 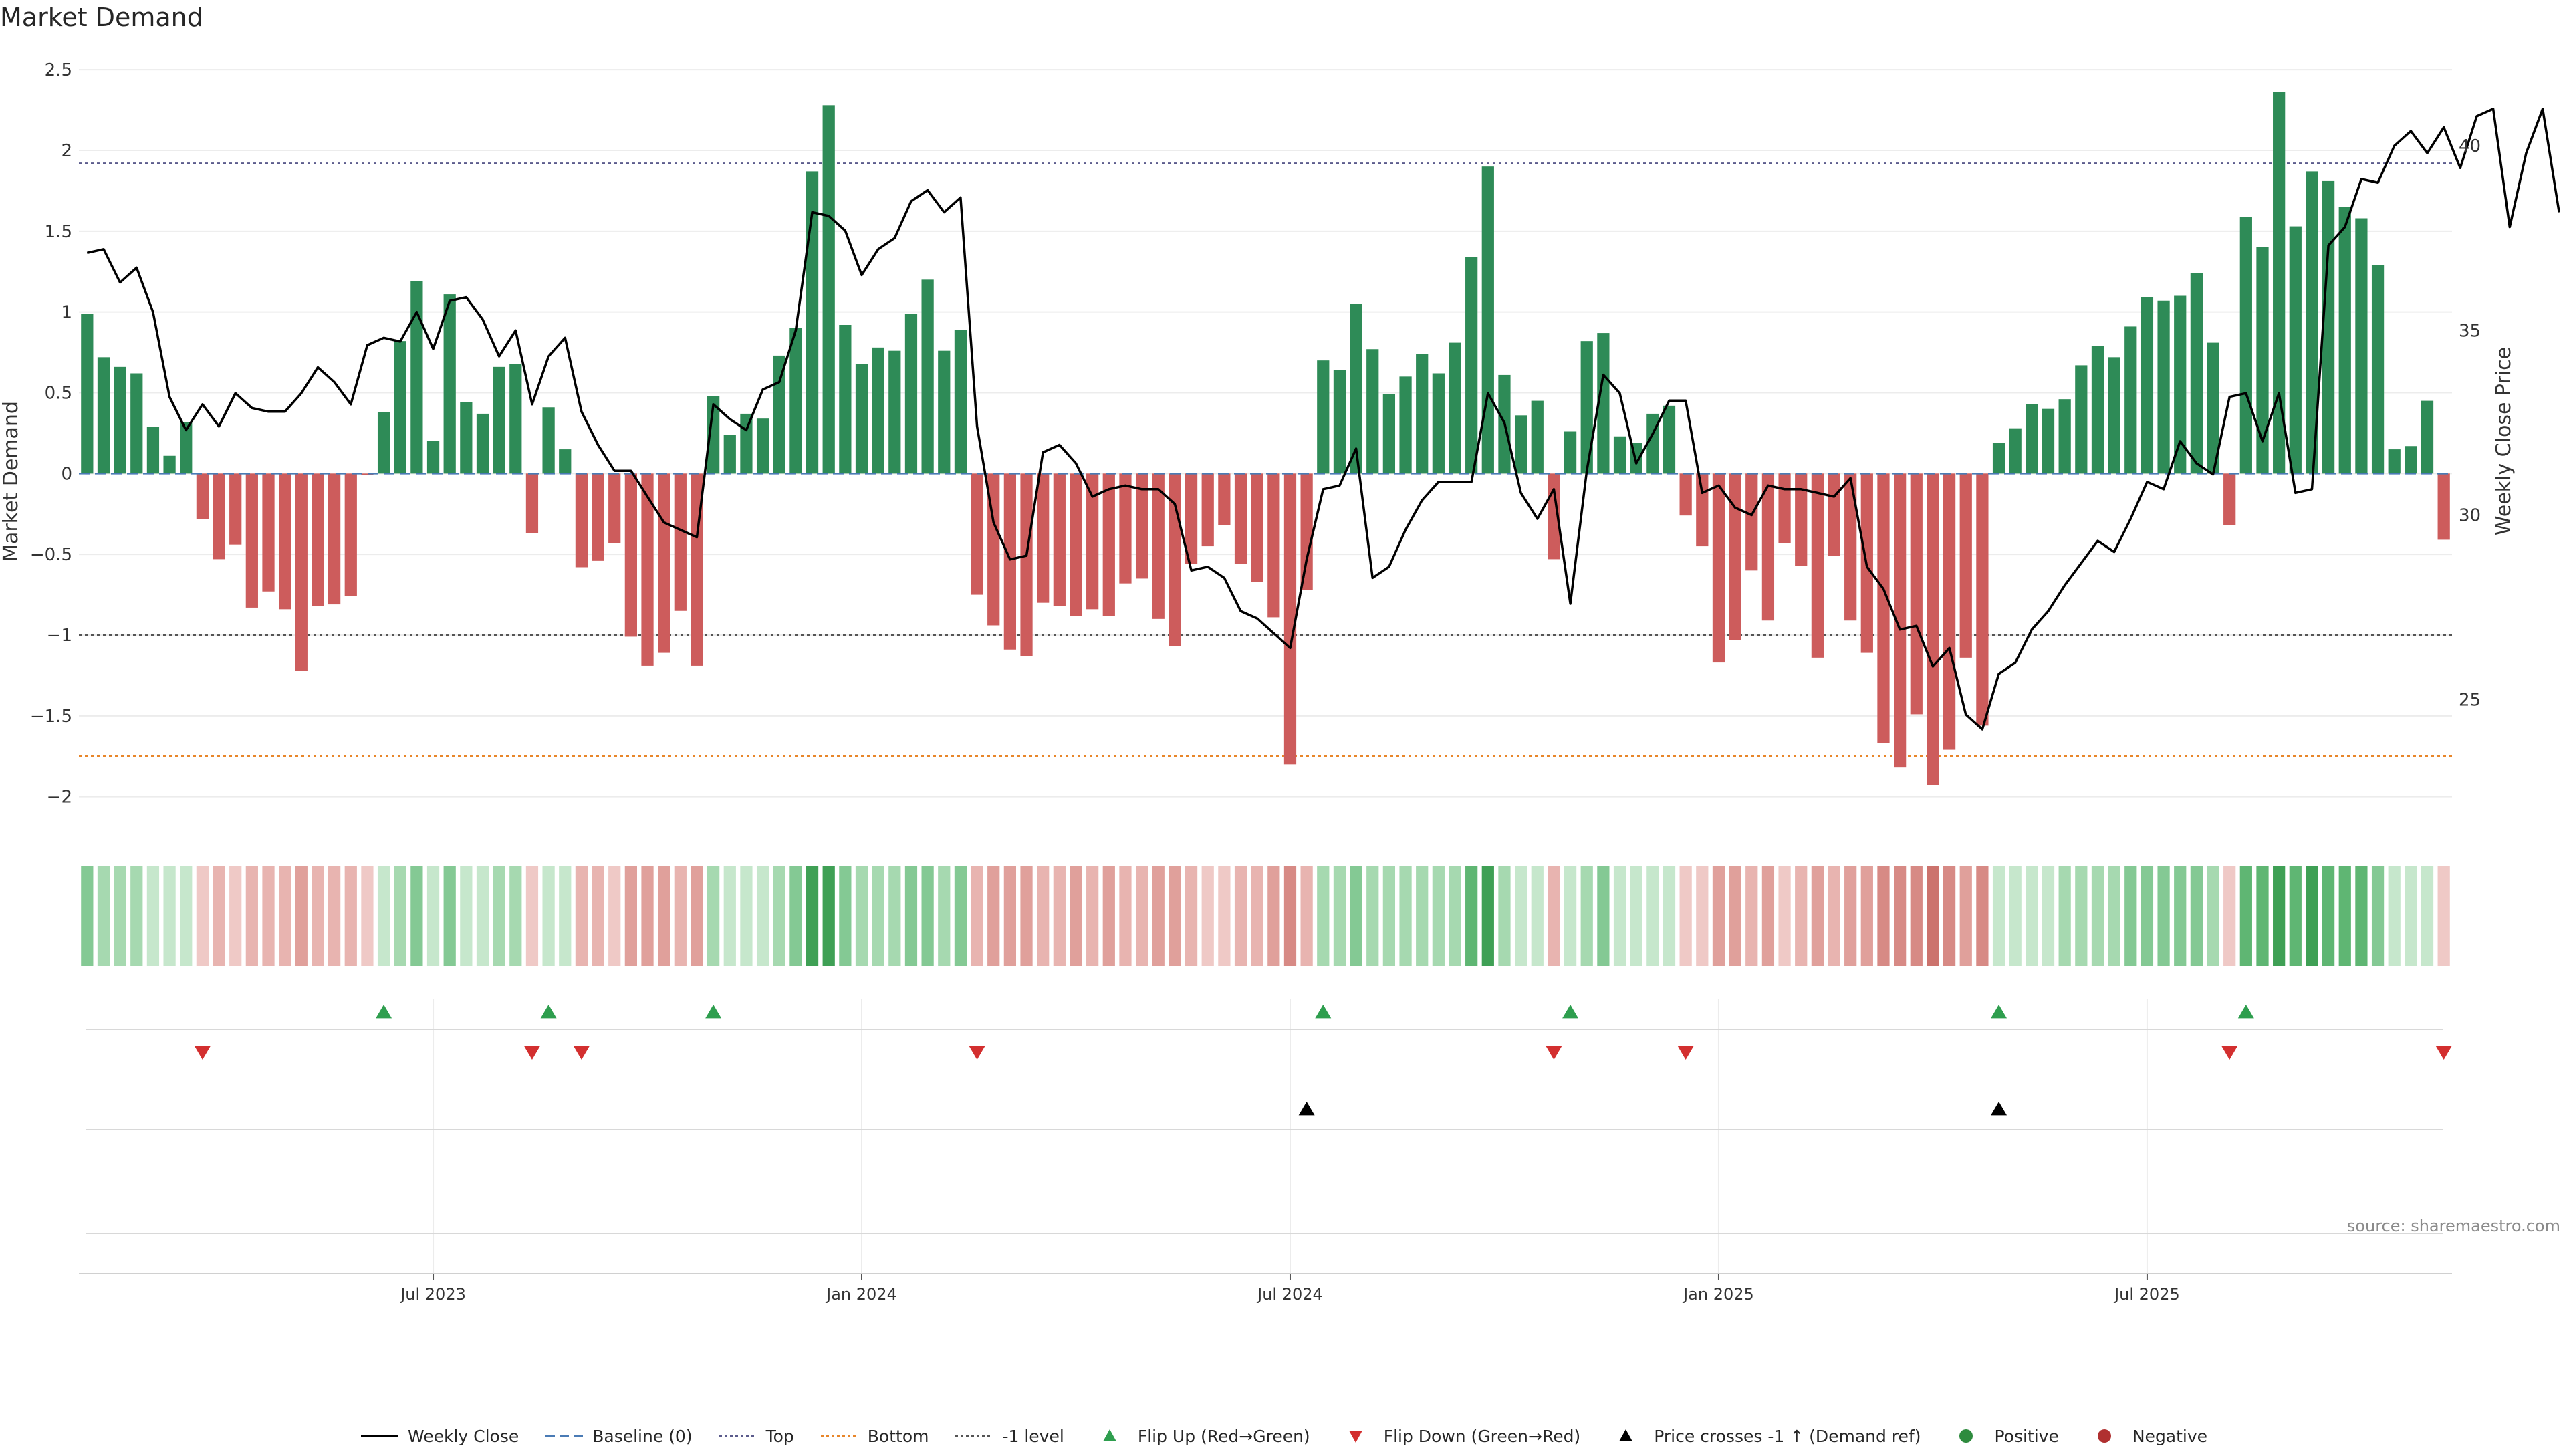 I want to click on legend-item: Top, so click(x=756, y=1436).